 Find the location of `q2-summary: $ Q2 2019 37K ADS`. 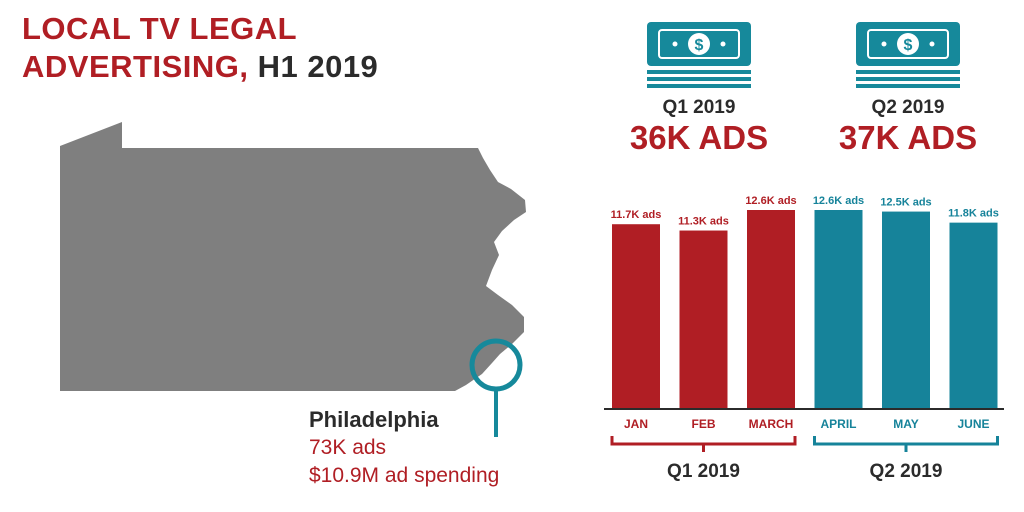

q2-summary: $ Q2 2019 37K ADS is located at coordinates (908, 85).